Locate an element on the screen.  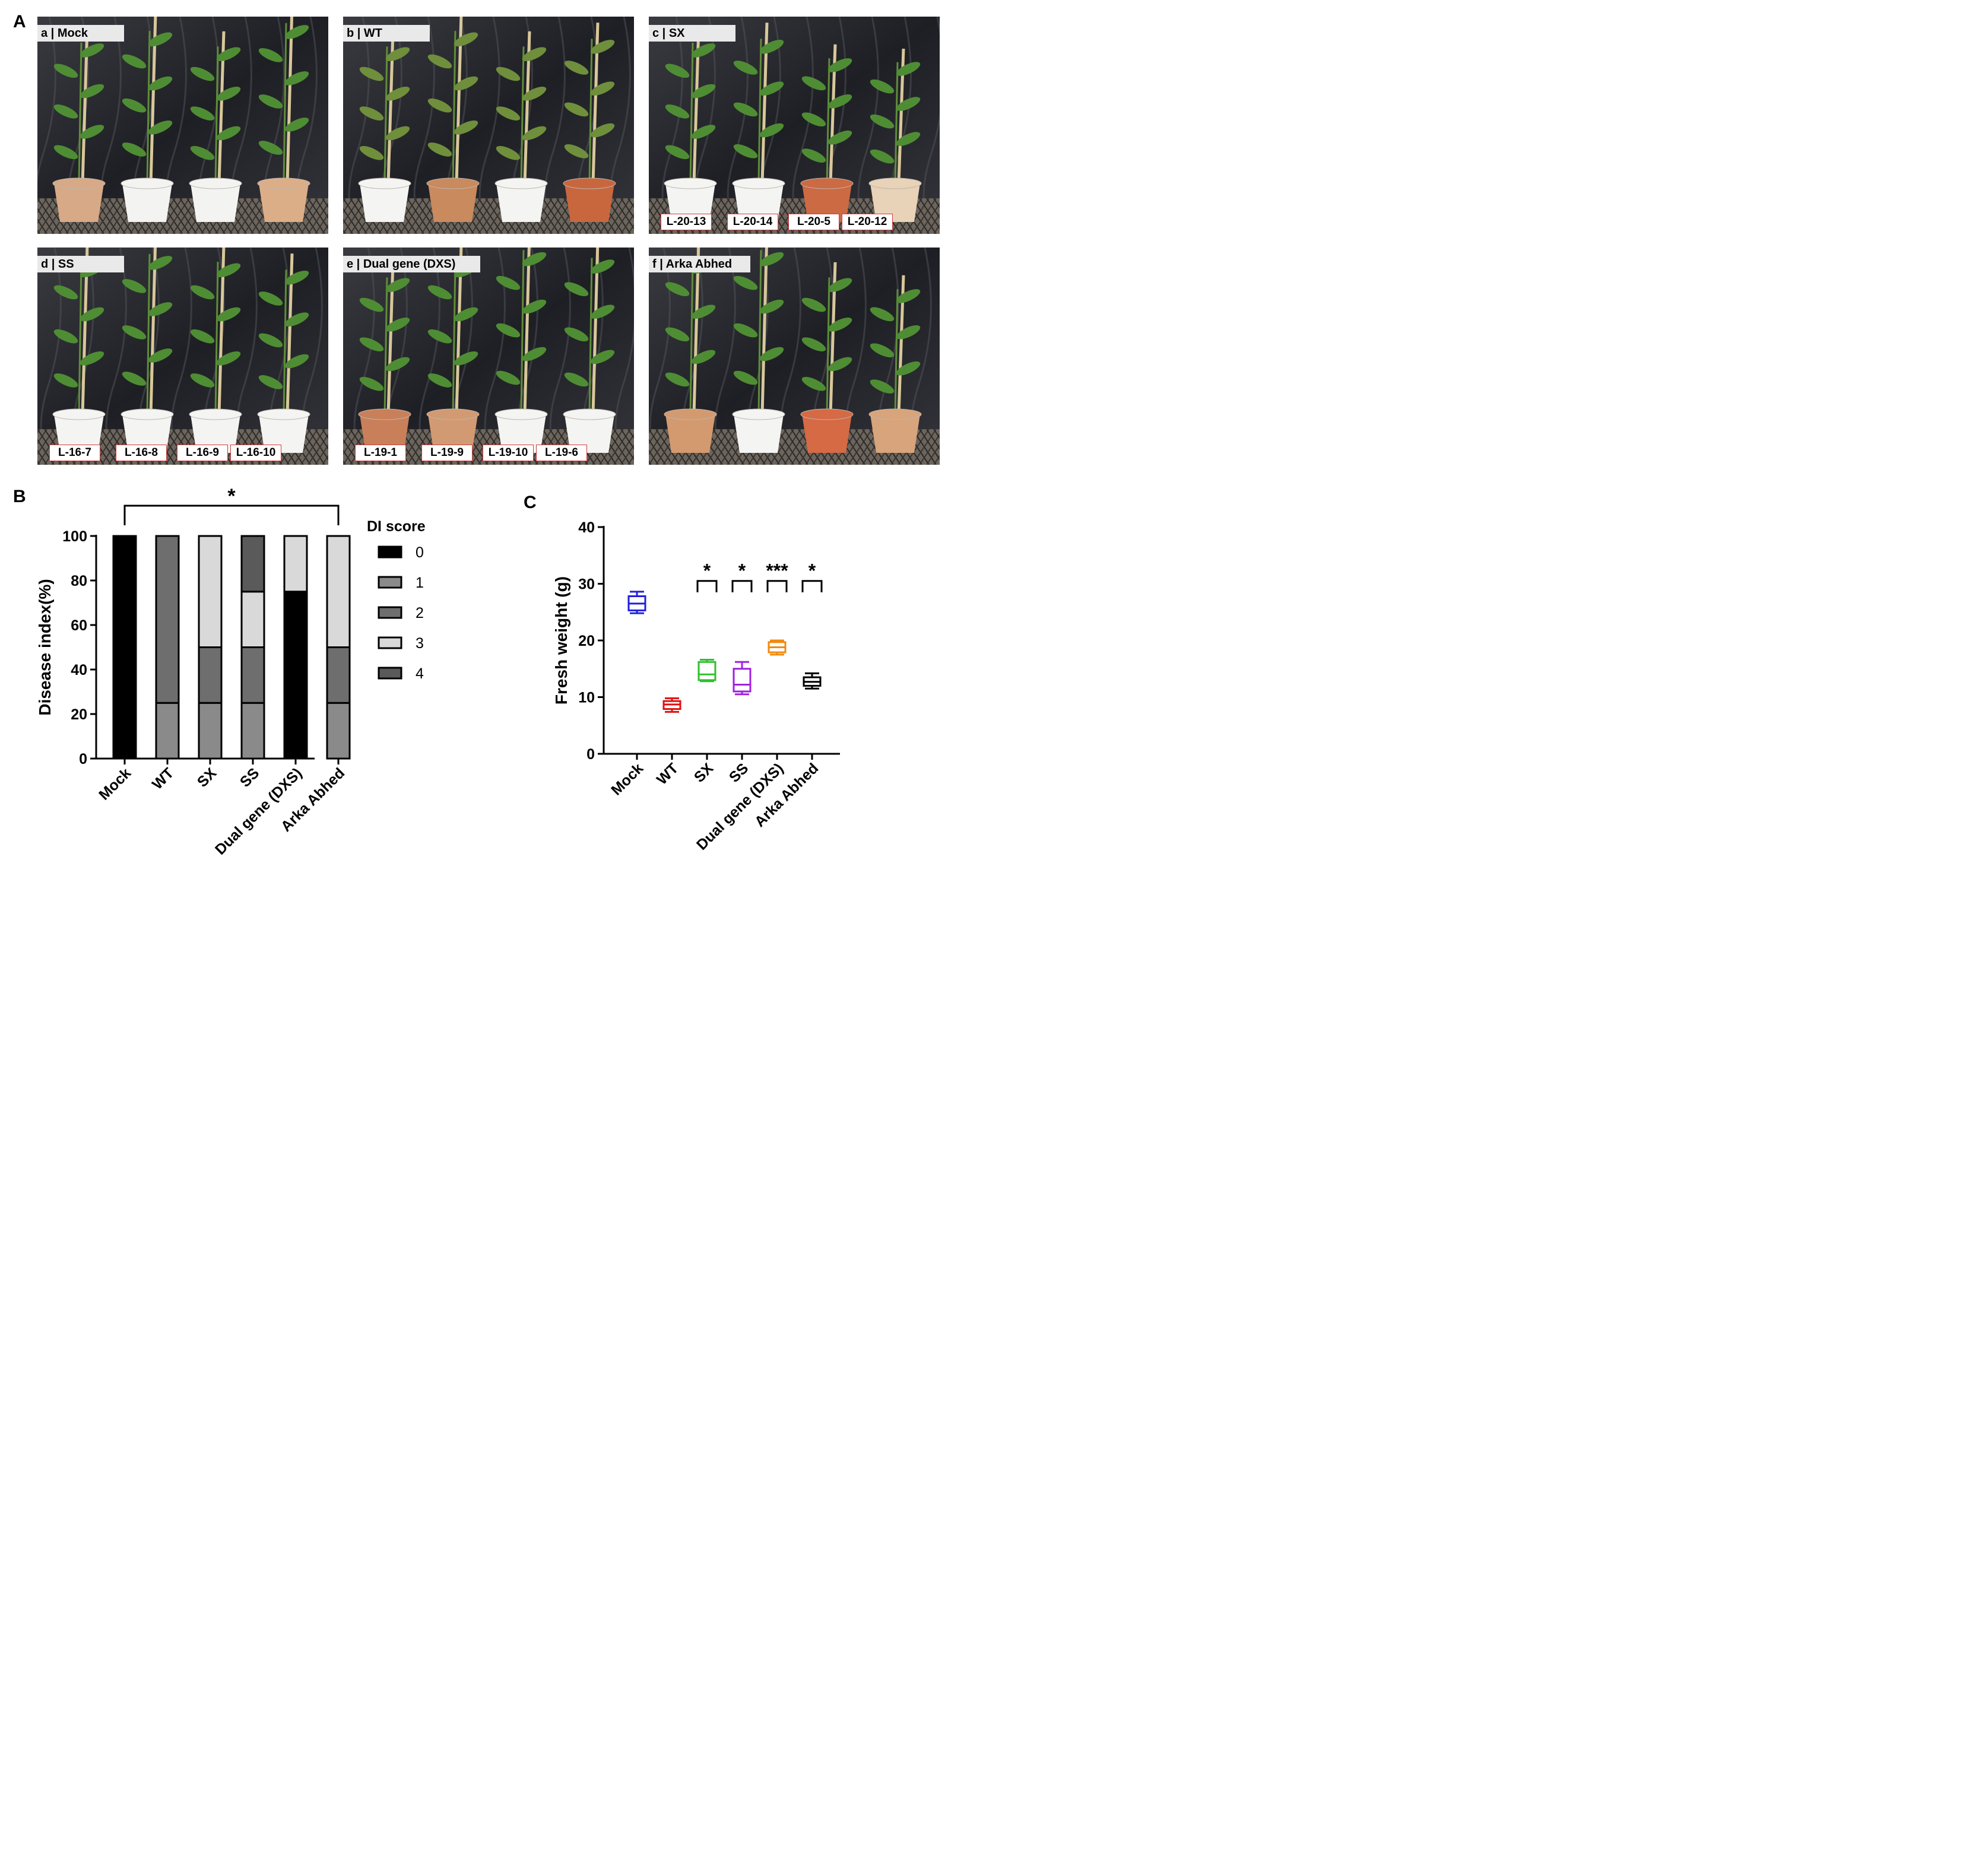
photo-panel-f: f | Arka Abhed is located at coordinates (794, 356).